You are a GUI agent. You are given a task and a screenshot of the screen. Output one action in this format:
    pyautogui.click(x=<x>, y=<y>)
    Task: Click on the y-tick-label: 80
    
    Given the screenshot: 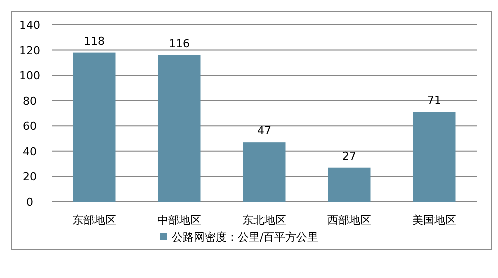 What is the action you would take?
    pyautogui.click(x=30, y=101)
    